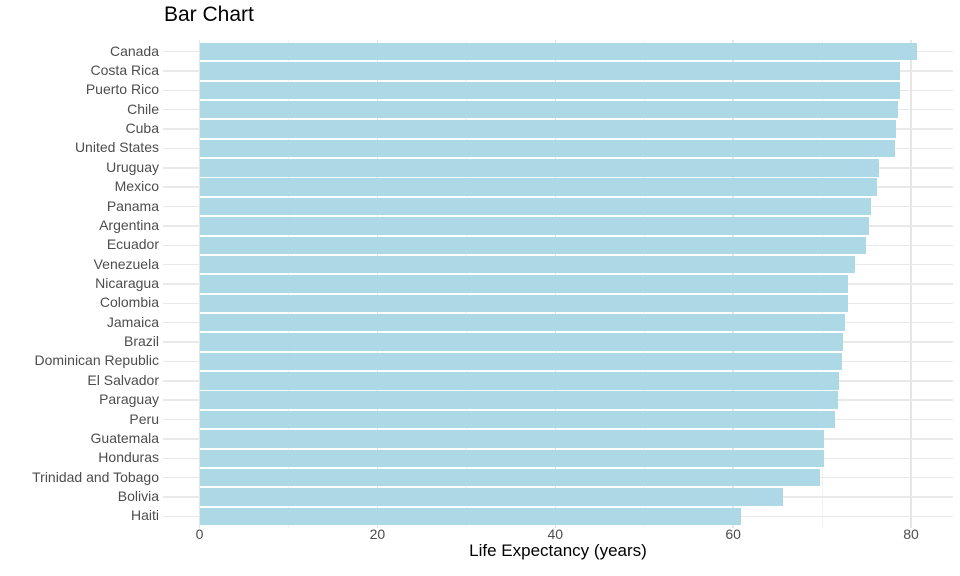 The height and width of the screenshot is (576, 960). What do you see at coordinates (523, 303) in the screenshot?
I see `bar-colombia` at bounding box center [523, 303].